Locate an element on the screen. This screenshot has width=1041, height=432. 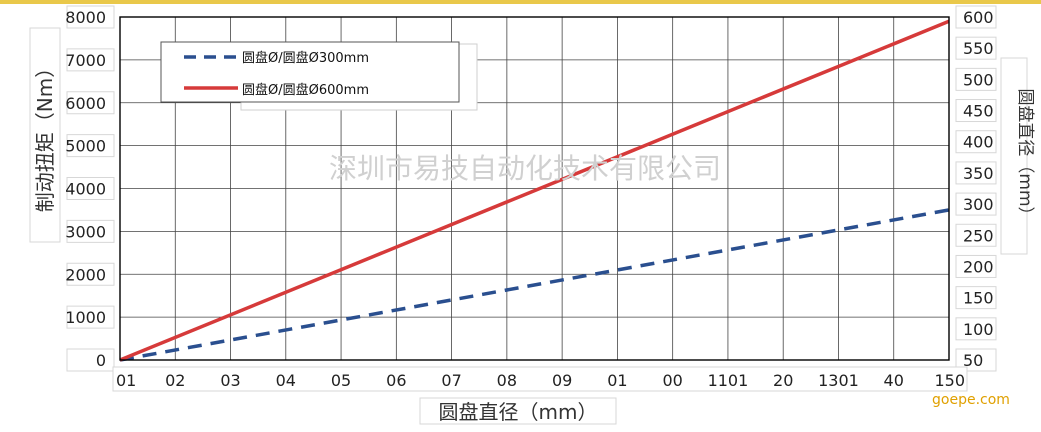
legend: 圆盘Ø/圆盘Ø300mm 圆盘Ø/圆盘Ø600mm is located at coordinates (319, 76).